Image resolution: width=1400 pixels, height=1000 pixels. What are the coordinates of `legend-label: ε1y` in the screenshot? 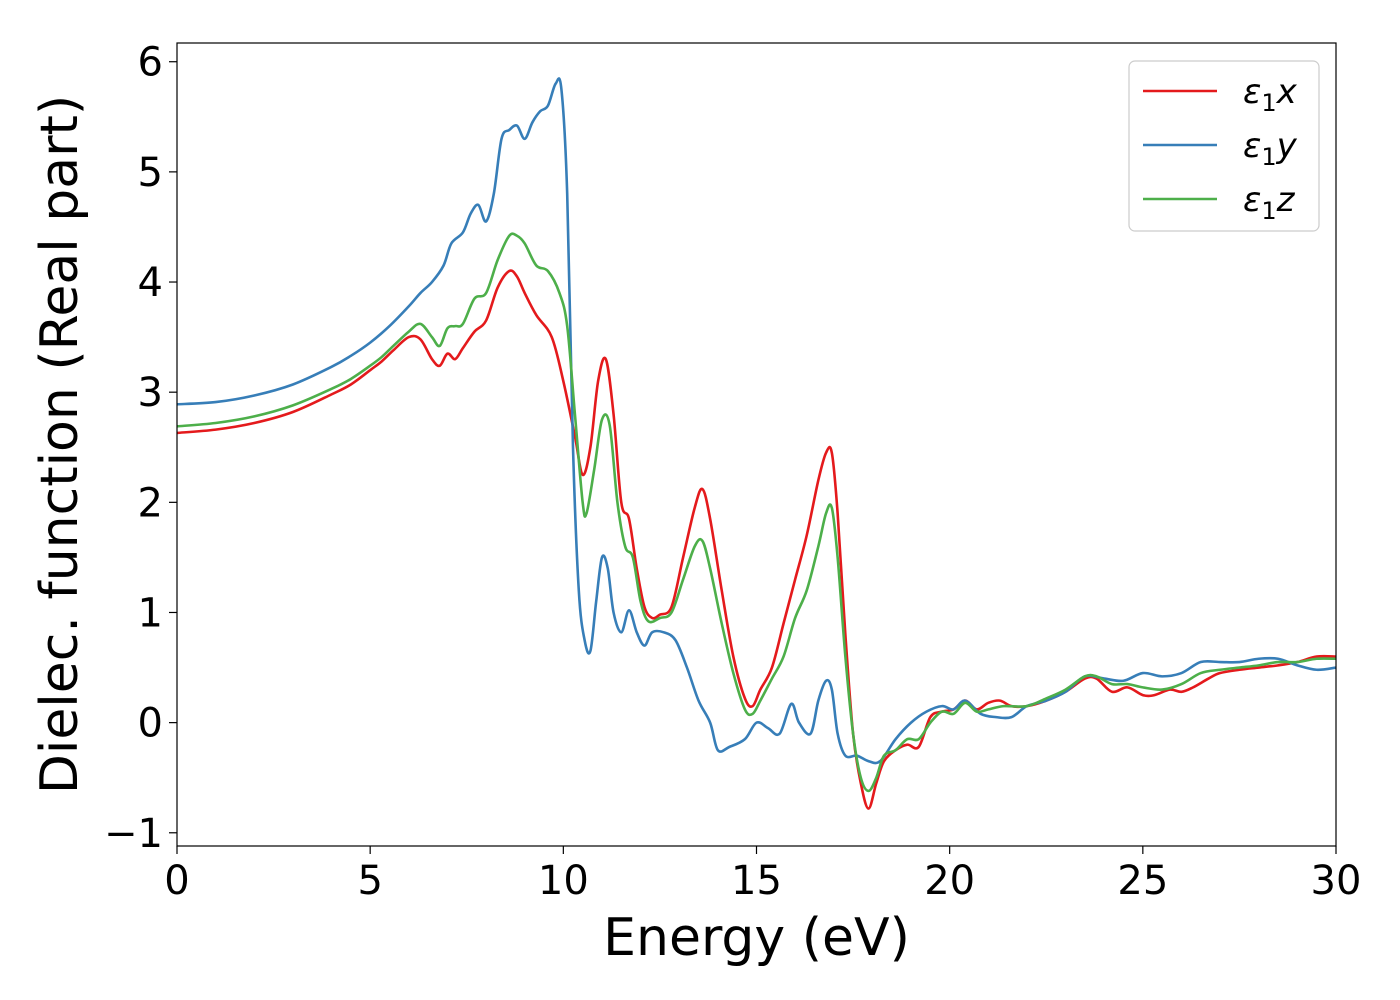 It's located at (1270, 148).